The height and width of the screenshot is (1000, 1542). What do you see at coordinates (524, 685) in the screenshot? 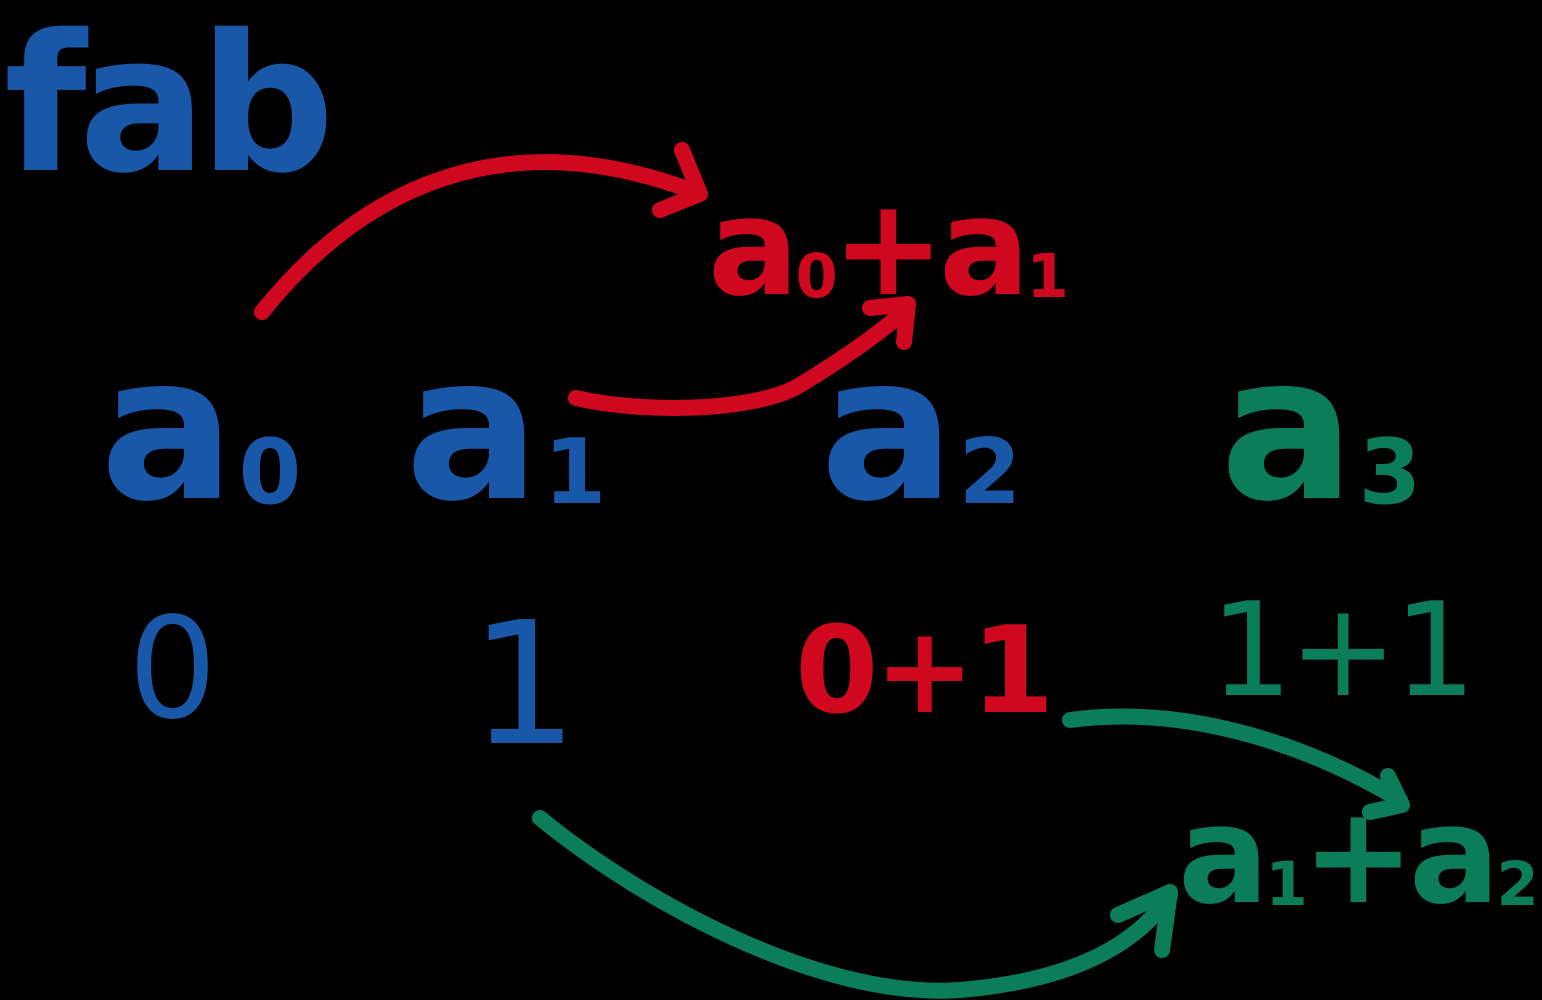
I see `value-a1: 1` at bounding box center [524, 685].